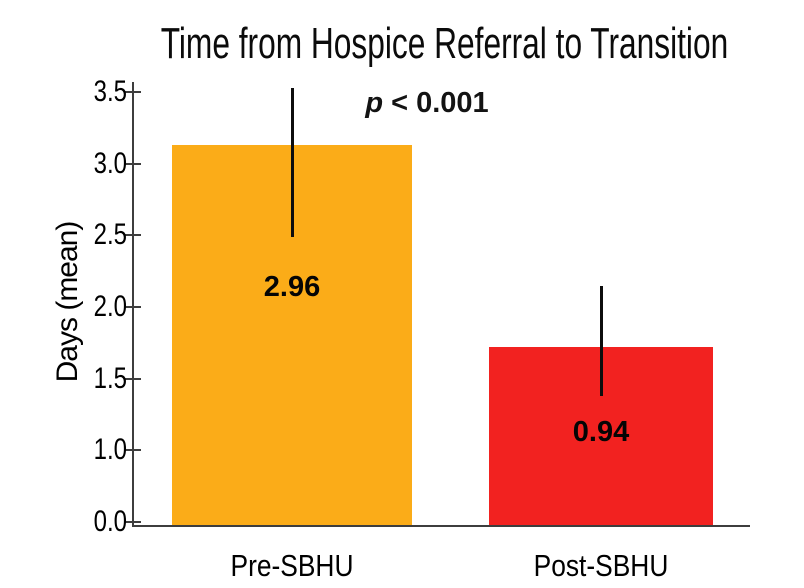  Describe the element at coordinates (292, 162) in the screenshot. I see `error-bar-pre-sbhu` at that location.